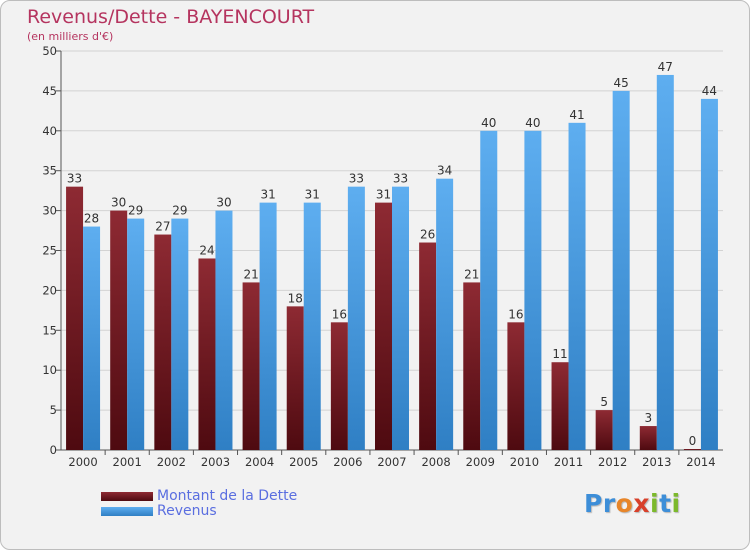 This screenshot has width=750, height=550. I want to click on bar-dette-2006, so click(339, 386).